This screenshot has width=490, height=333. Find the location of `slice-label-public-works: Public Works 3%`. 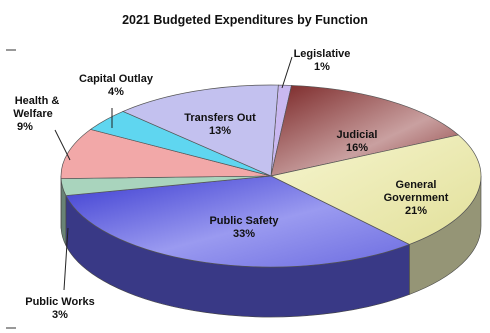

slice-label-public-works: Public Works 3% is located at coordinates (59, 308).